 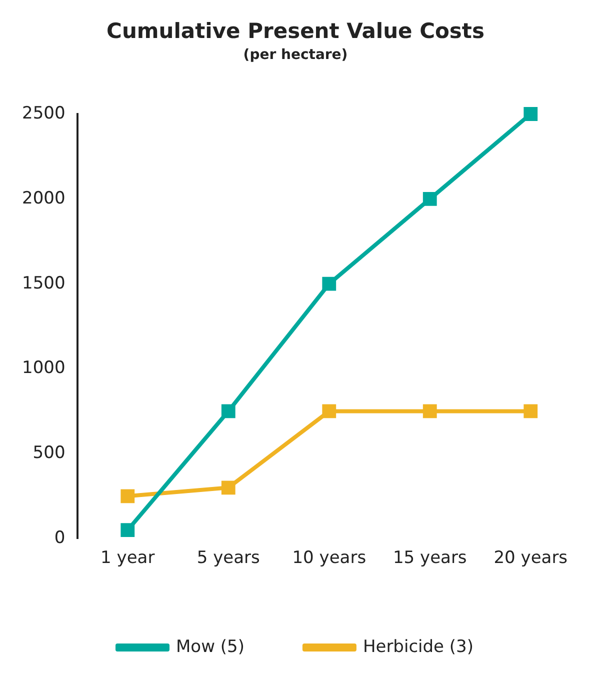 I want to click on x-tick-label: 20 years, so click(x=531, y=558).